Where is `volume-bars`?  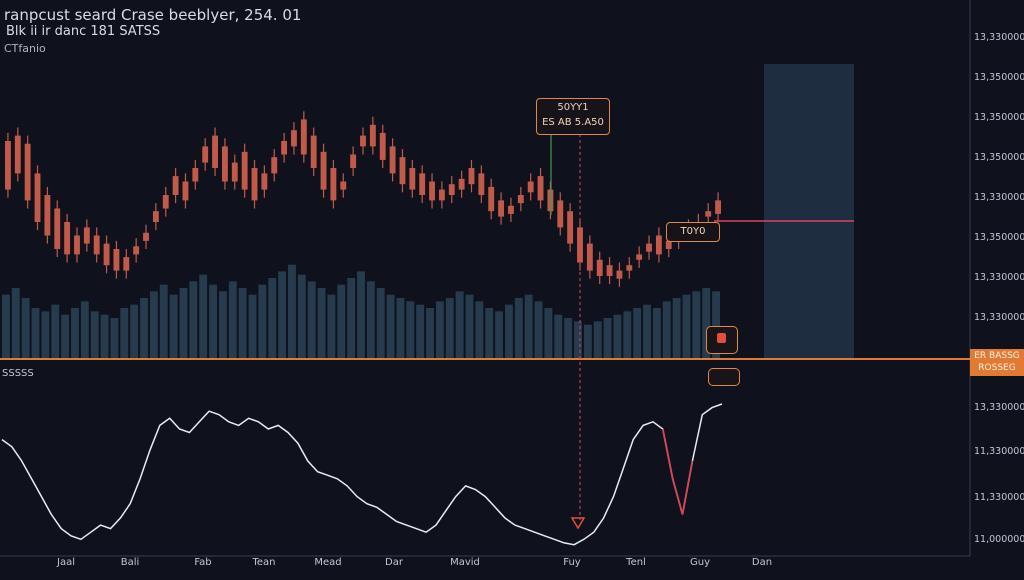
volume-bars is located at coordinates (361, 311).